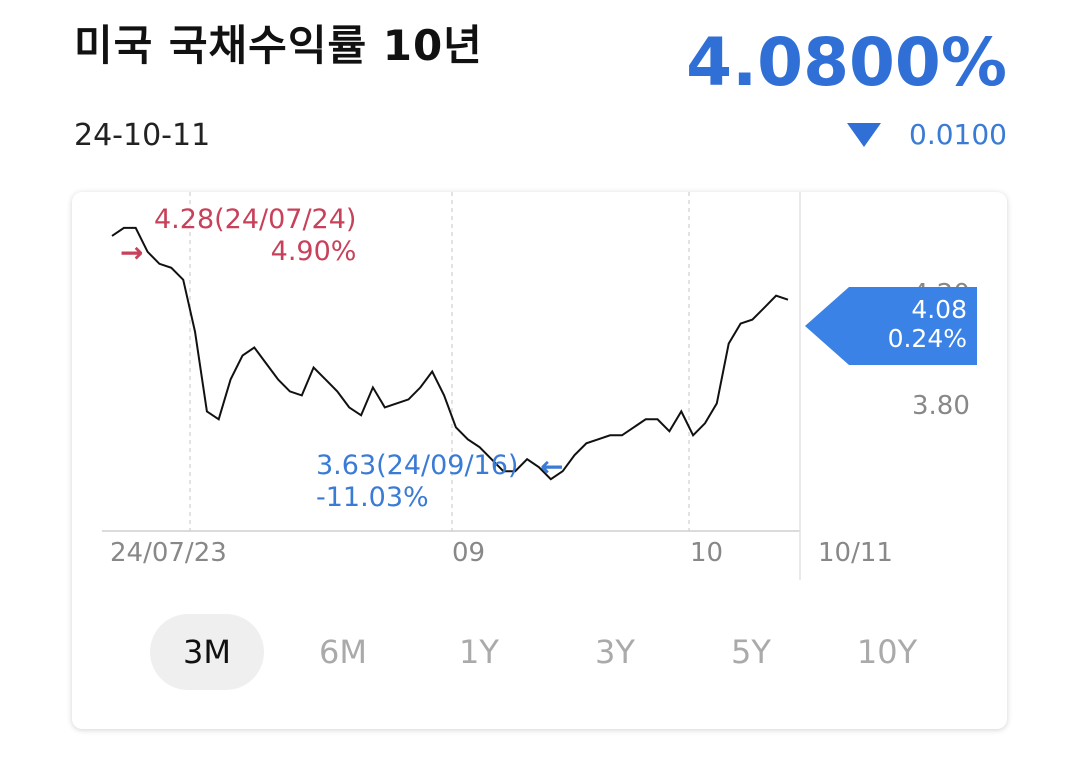 The height and width of the screenshot is (764, 1079). Describe the element at coordinates (927, 338) in the screenshot. I see `current-pct: 0.24%` at that location.